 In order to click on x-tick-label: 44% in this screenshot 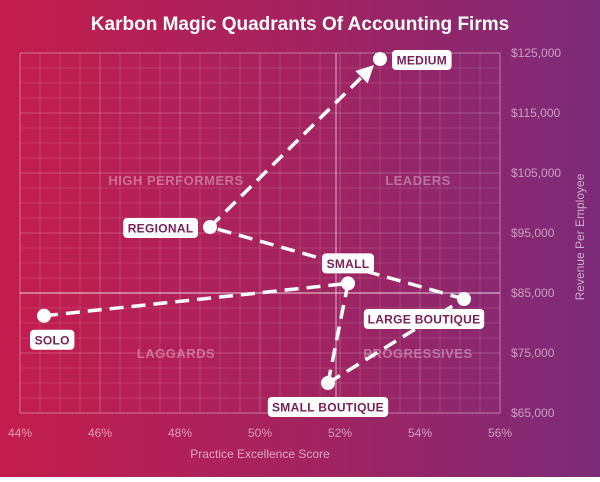, I will do `click(20, 433)`.